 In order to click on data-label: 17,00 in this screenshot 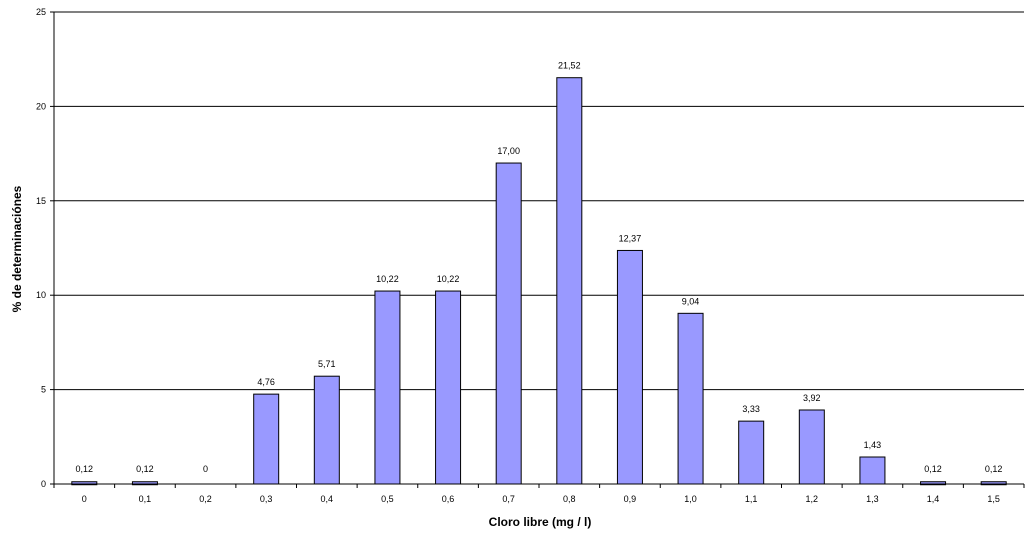, I will do `click(508, 151)`.